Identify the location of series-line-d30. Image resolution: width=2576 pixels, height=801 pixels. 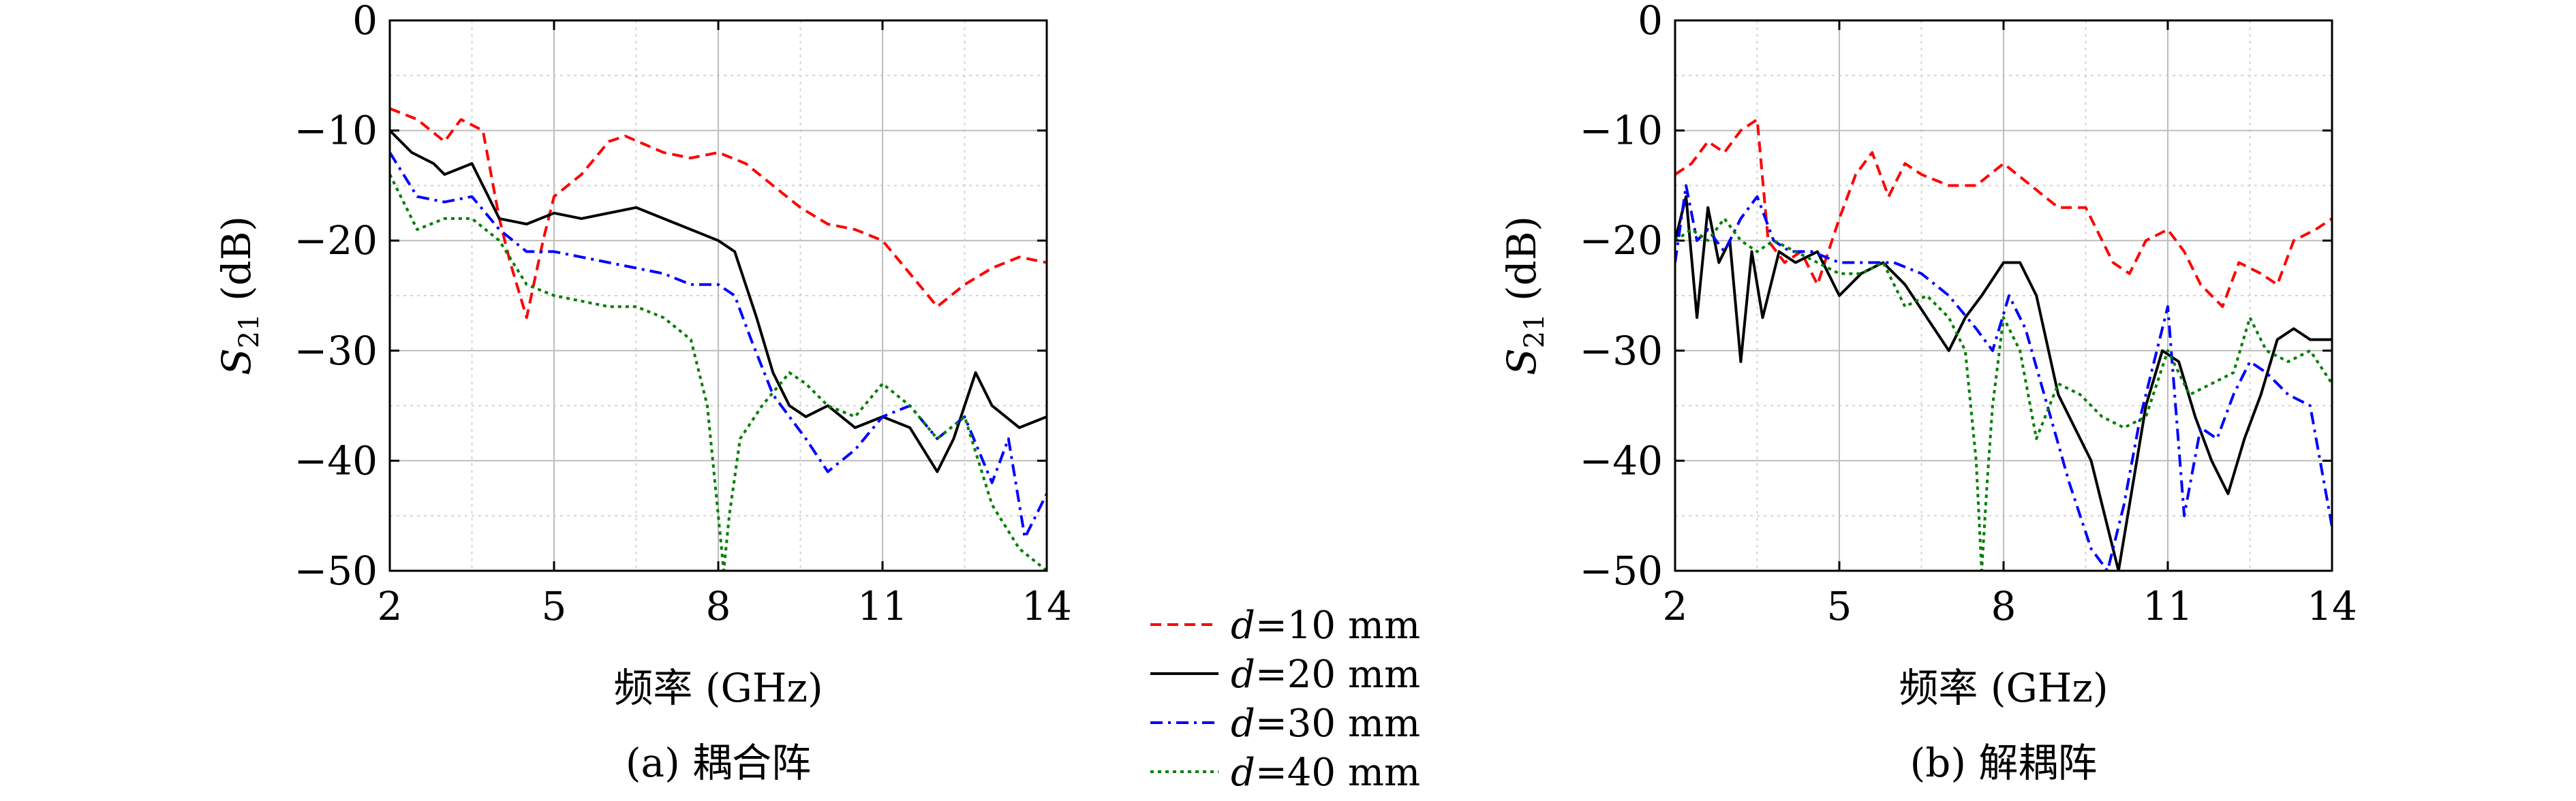
(2003, 377).